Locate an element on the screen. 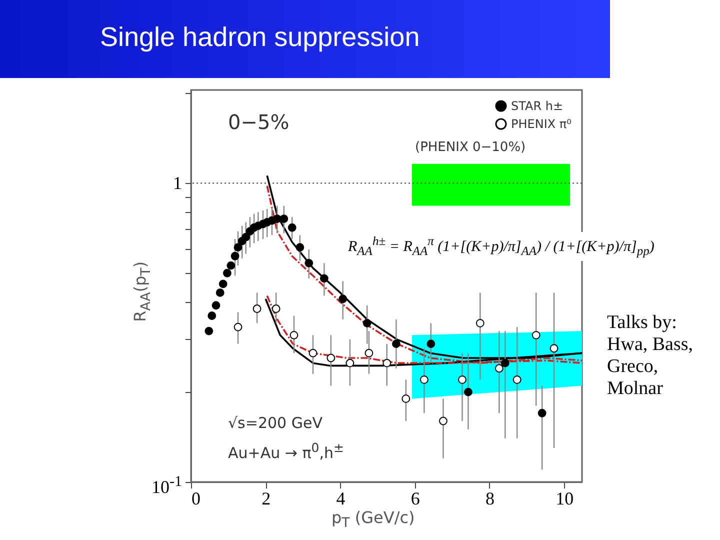 The width and height of the screenshot is (720, 540). x-tick-label: 0 is located at coordinates (196, 498).